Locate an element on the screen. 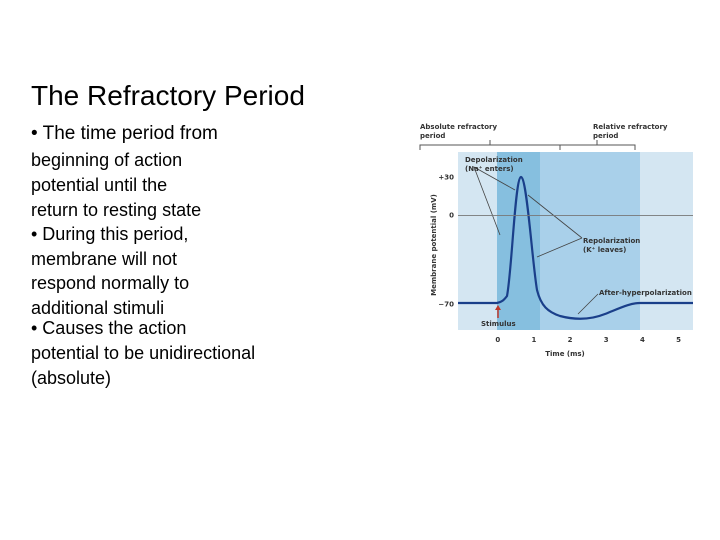 This screenshot has width=720, height=540. stimulus-arrowhead is located at coordinates (498, 307).